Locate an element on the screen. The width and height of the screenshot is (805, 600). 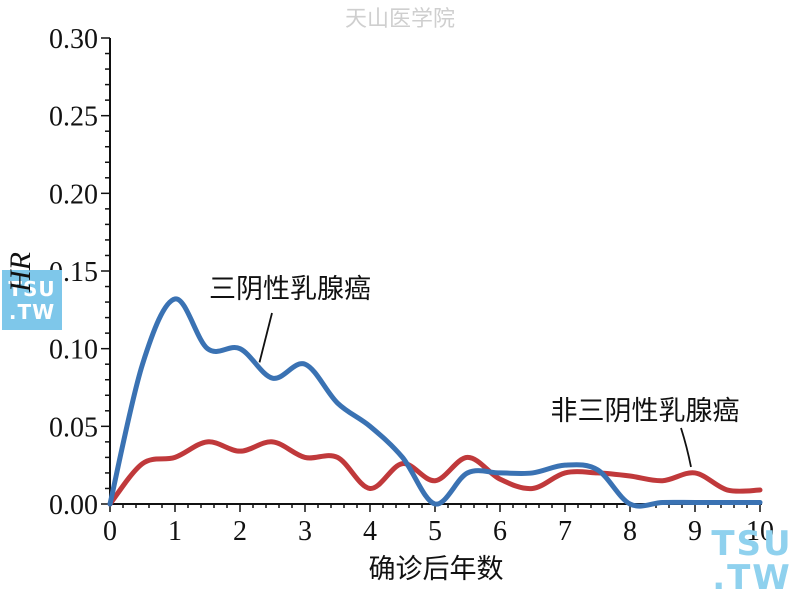
x-tick-label: 10 is located at coordinates (760, 531).